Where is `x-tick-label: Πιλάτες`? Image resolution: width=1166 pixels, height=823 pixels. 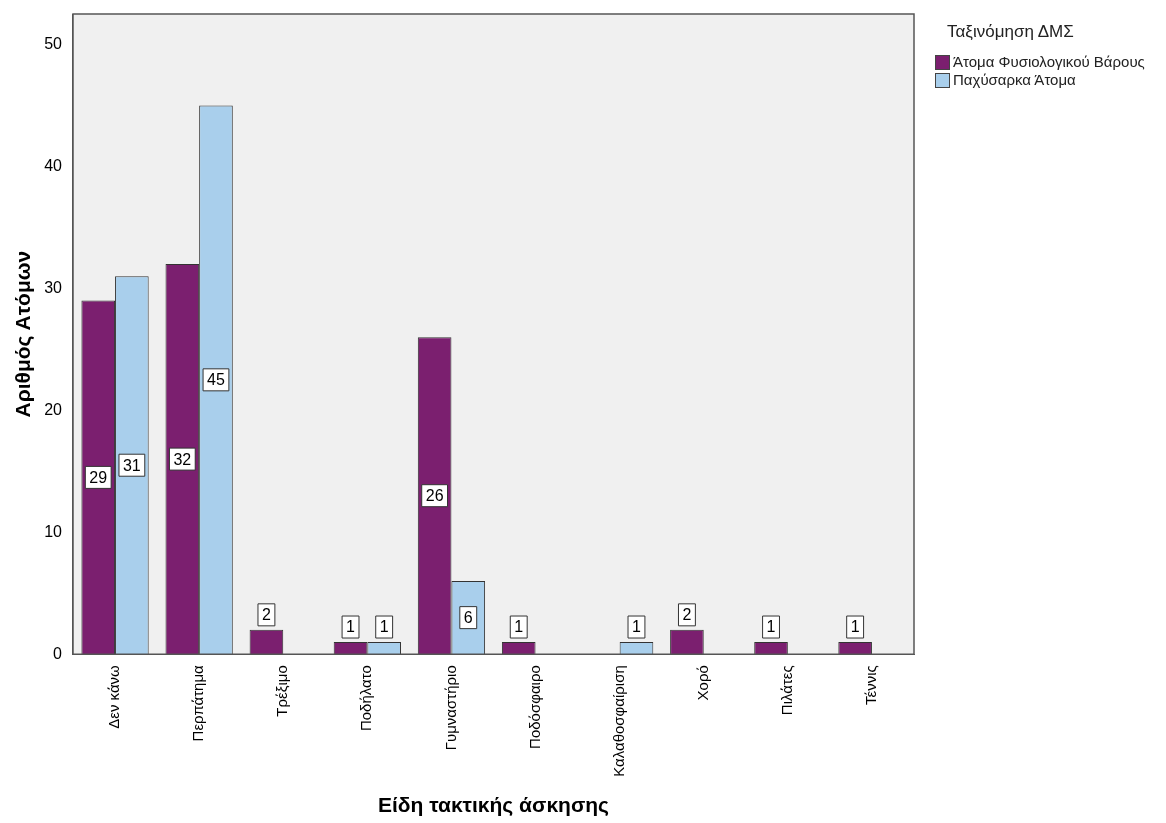
x-tick-label: Πιλάτες is located at coordinates (786, 690).